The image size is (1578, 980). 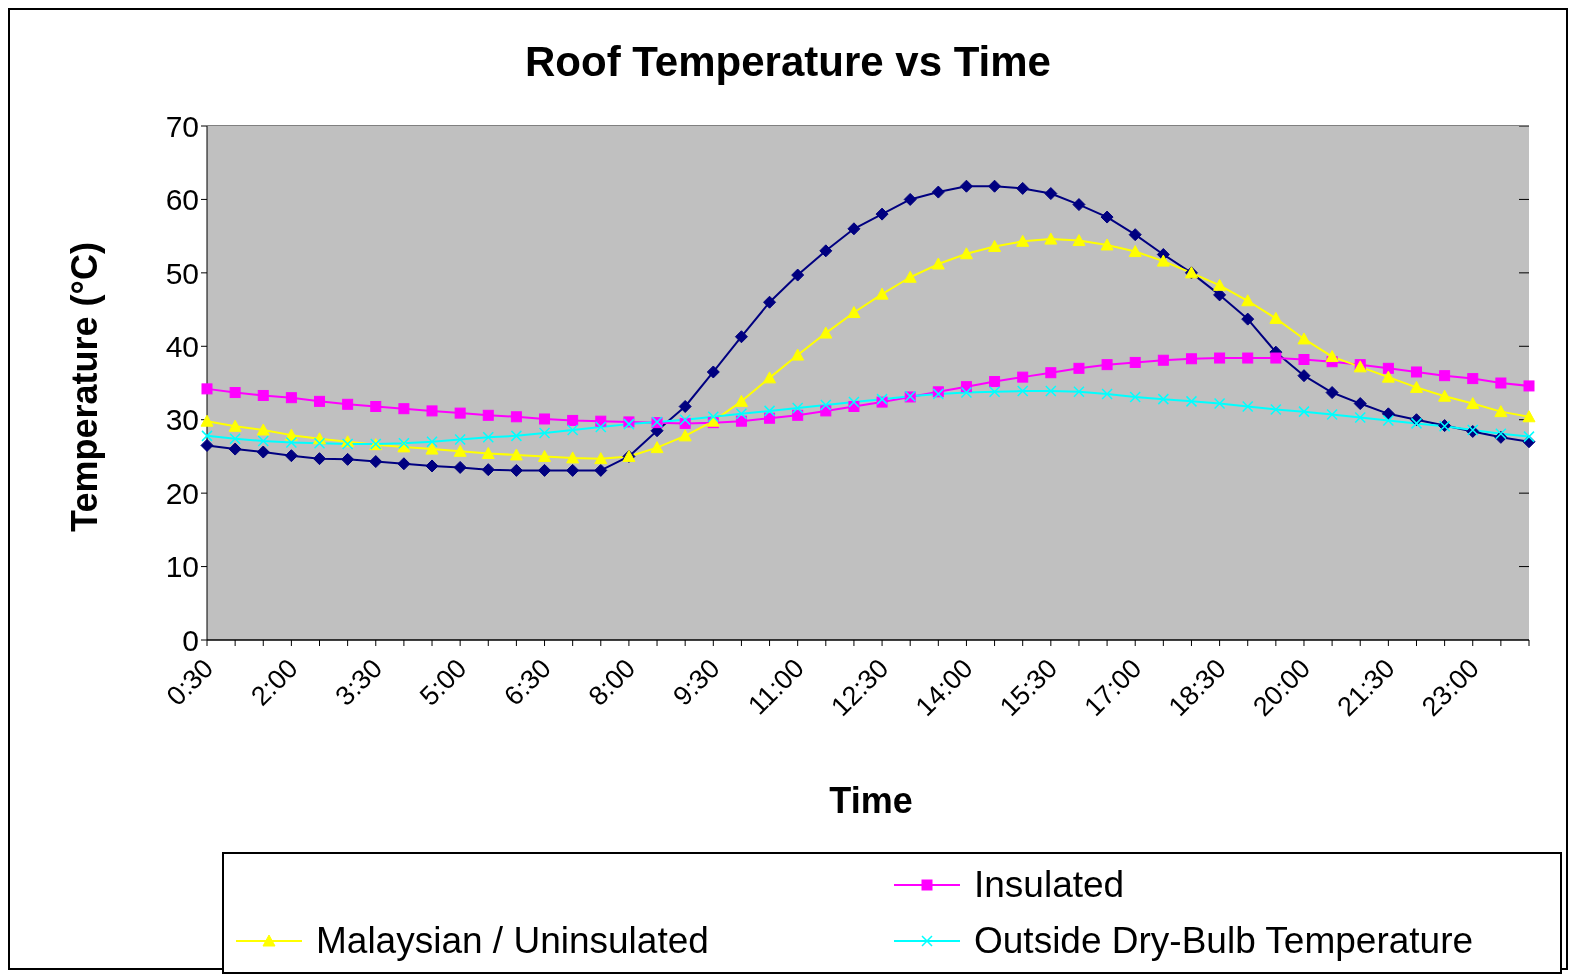 I want to click on x-tick-label: 3:30, so click(x=359, y=682).